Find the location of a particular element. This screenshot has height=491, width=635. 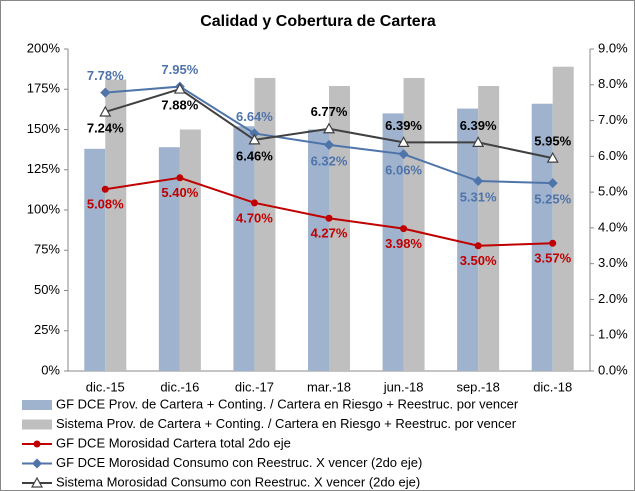

data-label: 6.06% is located at coordinates (403, 170).